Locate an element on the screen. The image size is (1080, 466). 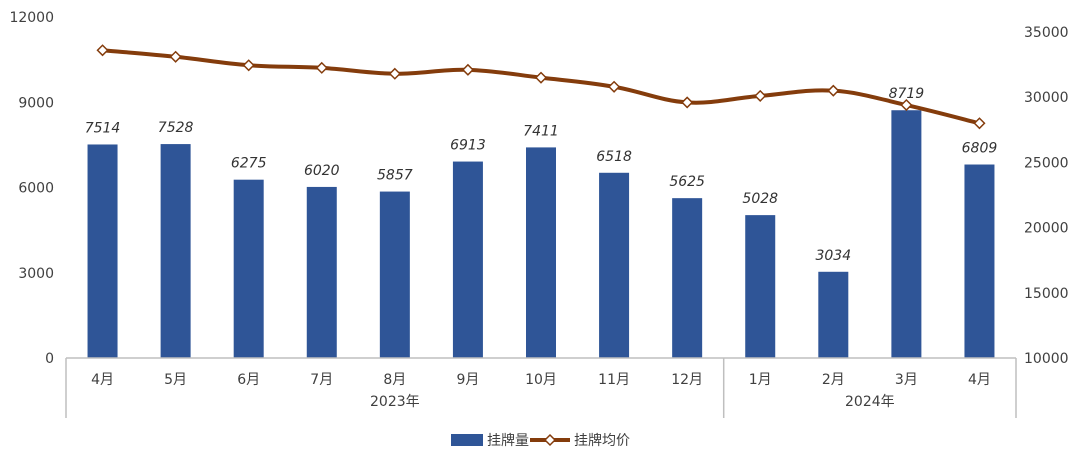
x-axis-category-label: 7月 is located at coordinates (321, 380).